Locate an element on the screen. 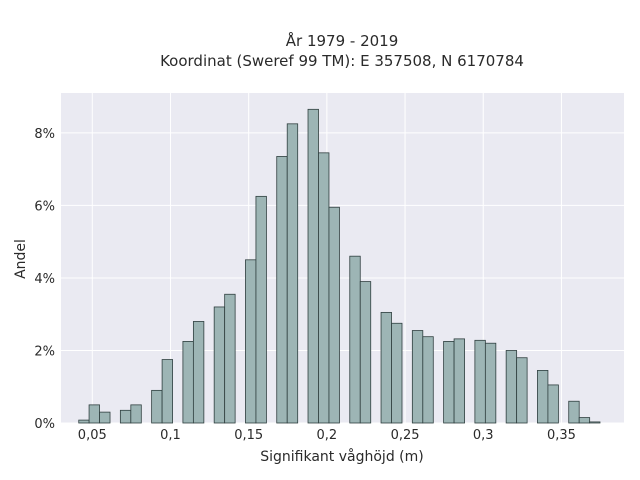 The image size is (640, 480). x-tick-label: 0,2 is located at coordinates (327, 435).